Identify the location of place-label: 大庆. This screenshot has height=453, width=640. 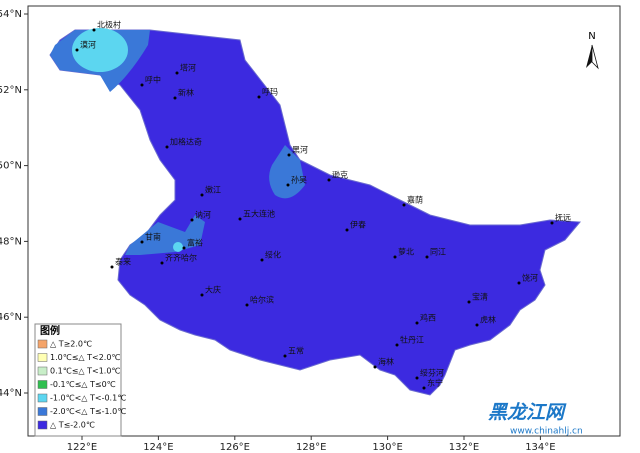
(213, 290).